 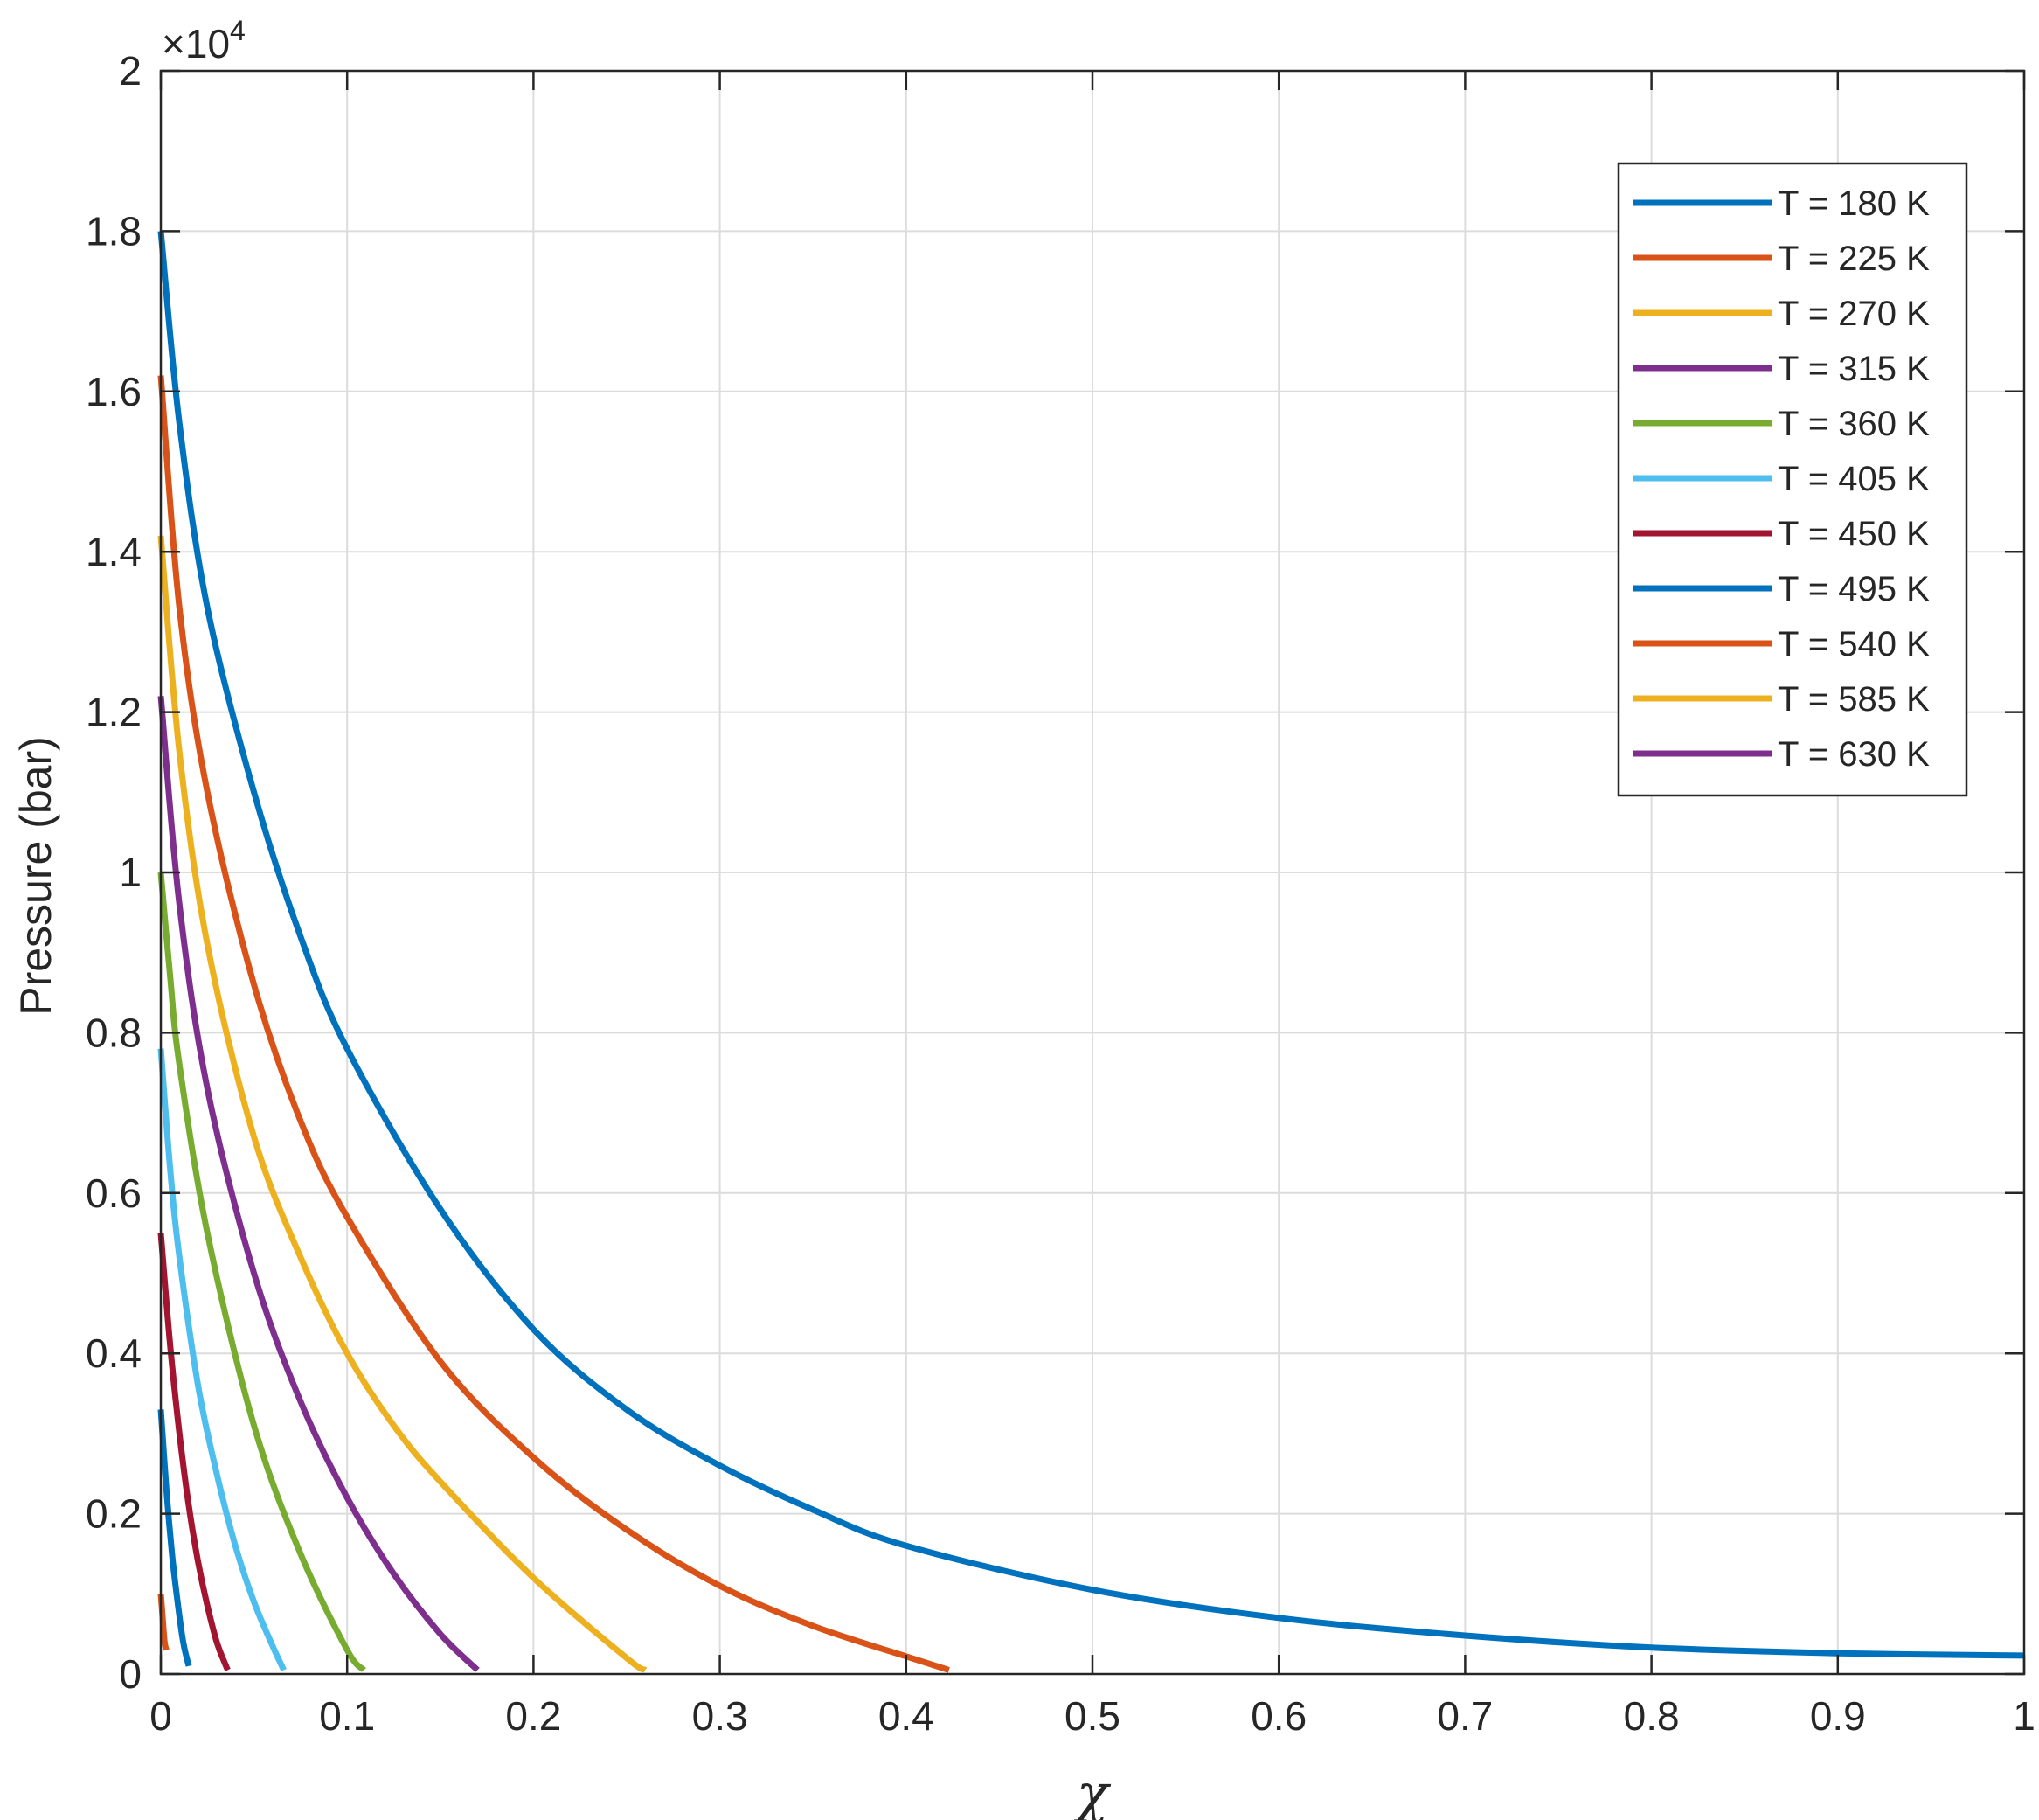 I want to click on x-tick-label: 0.9, so click(x=1838, y=1716).